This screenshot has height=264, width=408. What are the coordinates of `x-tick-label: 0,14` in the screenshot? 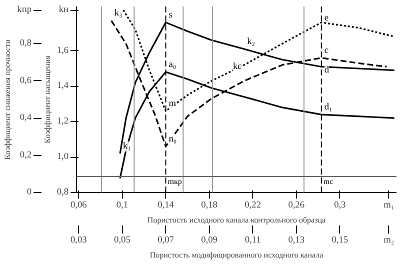 It's located at (166, 205).